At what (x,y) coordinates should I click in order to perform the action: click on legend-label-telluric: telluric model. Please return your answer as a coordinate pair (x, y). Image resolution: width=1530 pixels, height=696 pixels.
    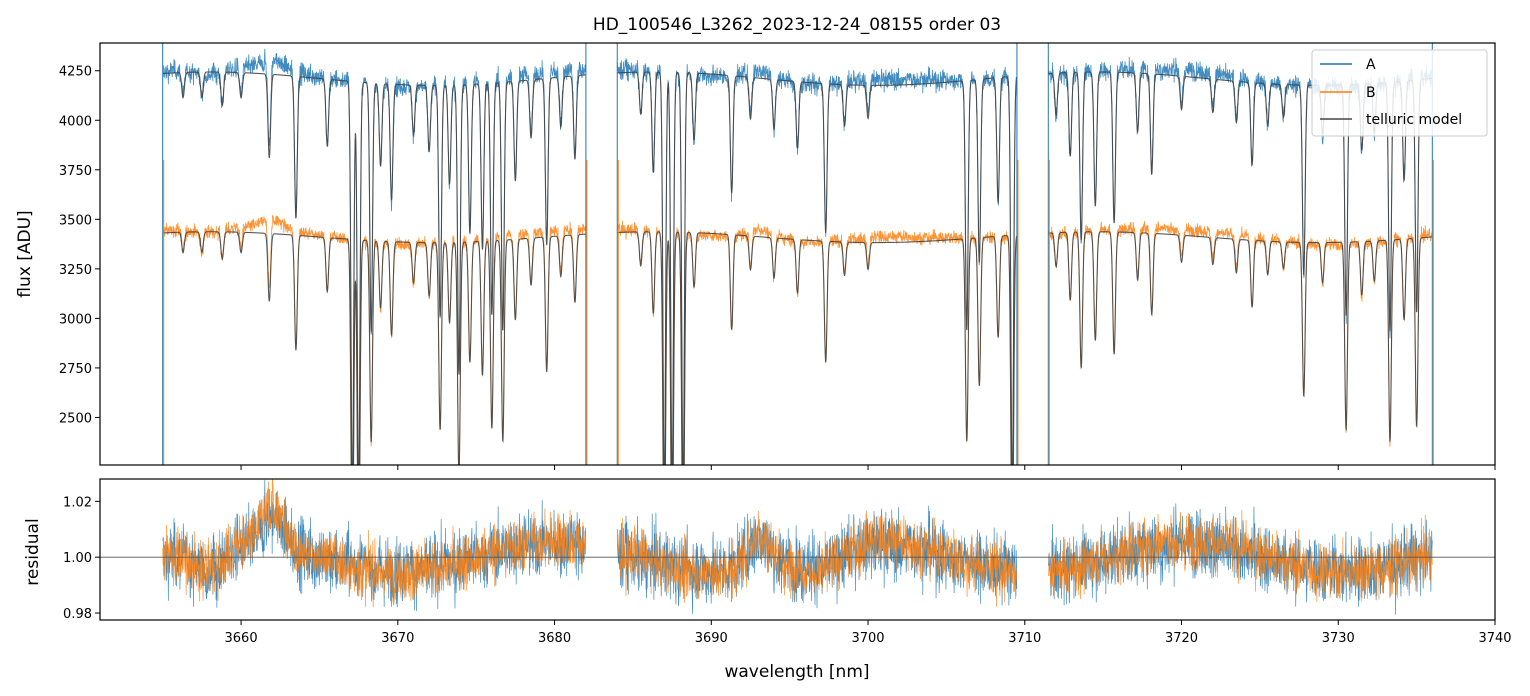
    Looking at the image, I should click on (1414, 120).